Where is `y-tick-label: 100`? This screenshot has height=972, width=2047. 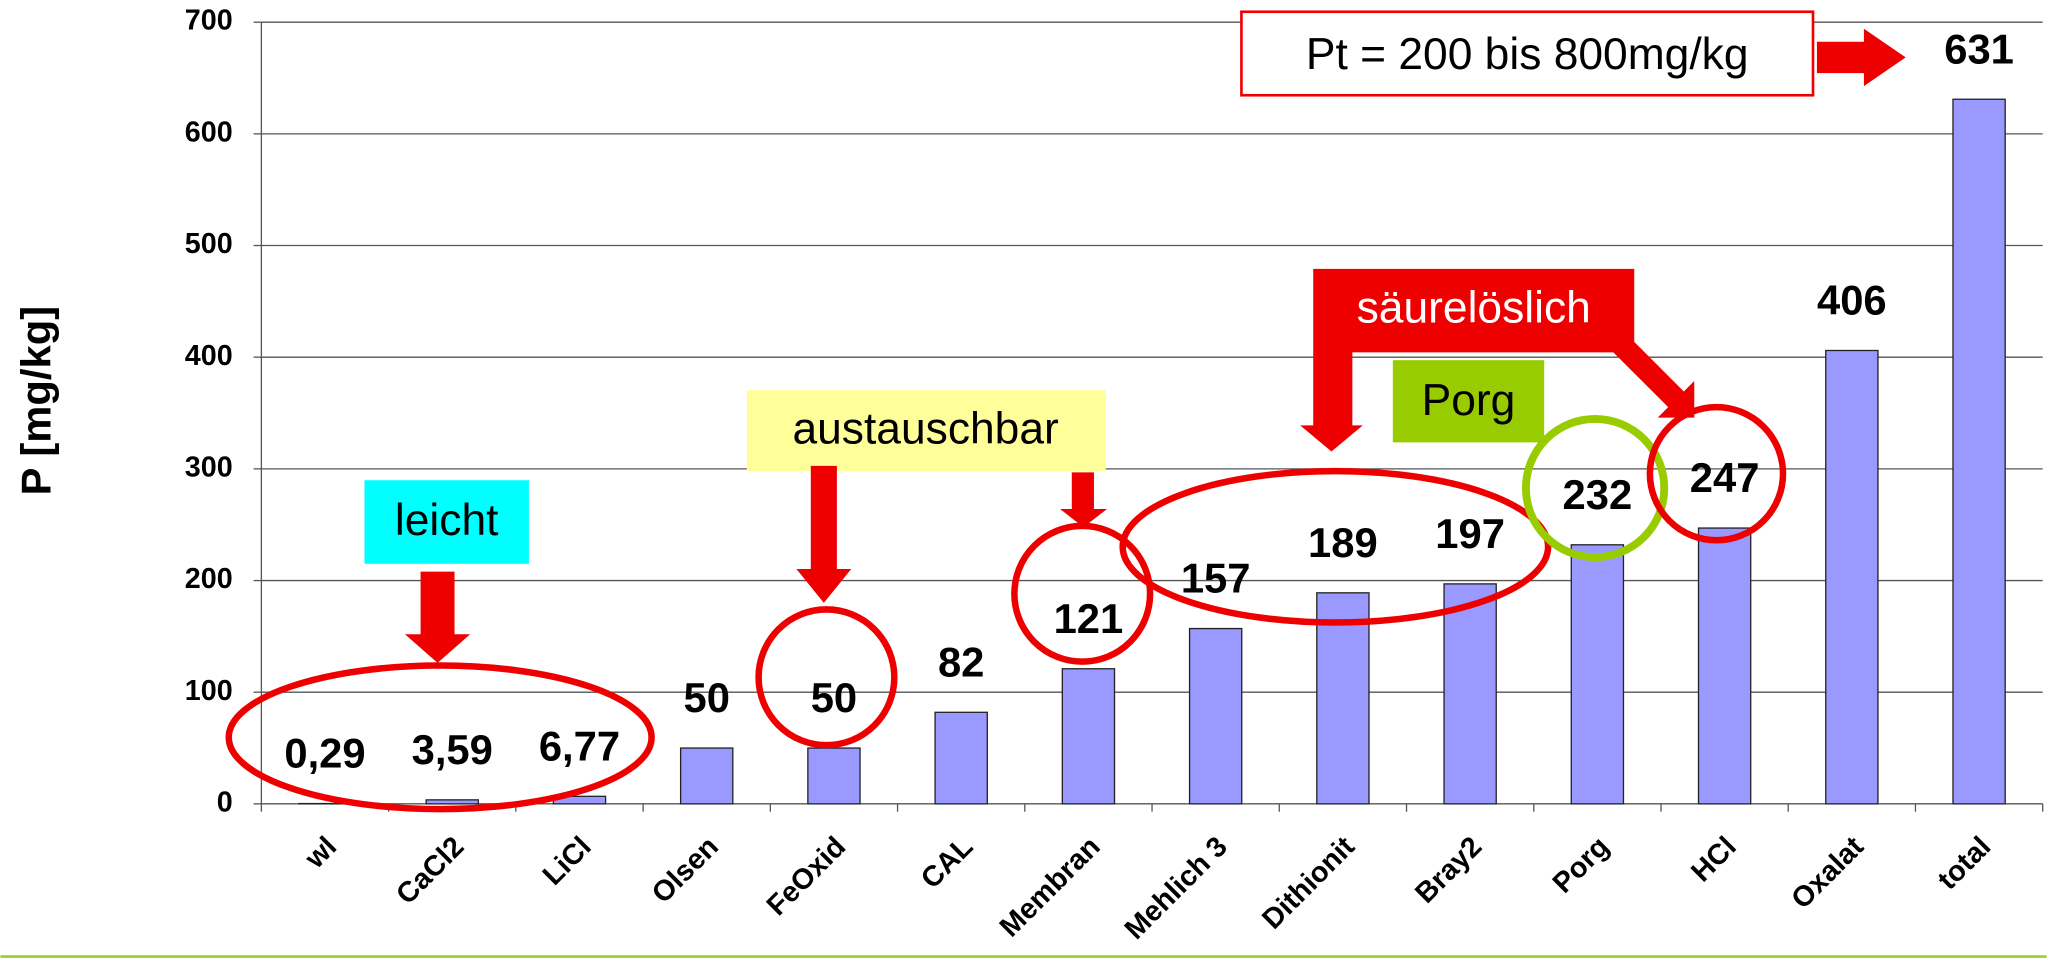
y-tick-label: 100 is located at coordinates (209, 691).